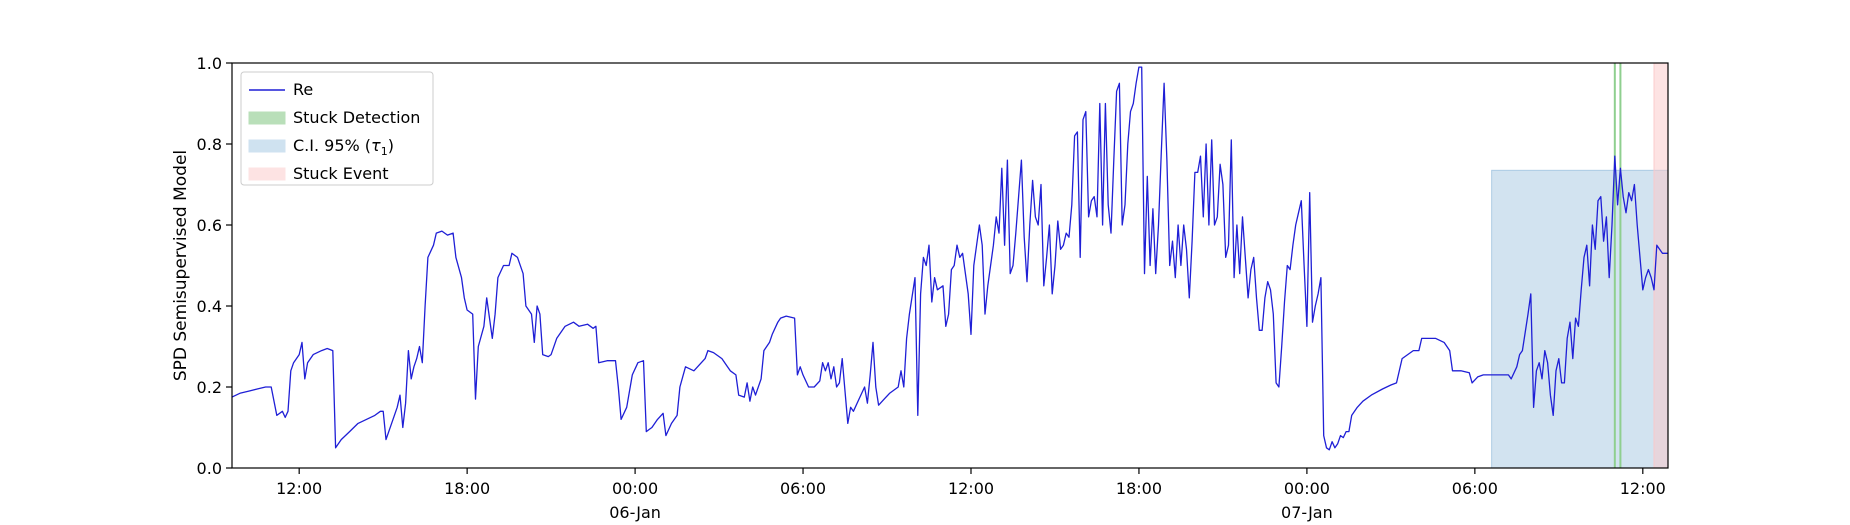 This screenshot has width=1850, height=525. Describe the element at coordinates (209, 306) in the screenshot. I see `y-tick-label: 0.4` at that location.